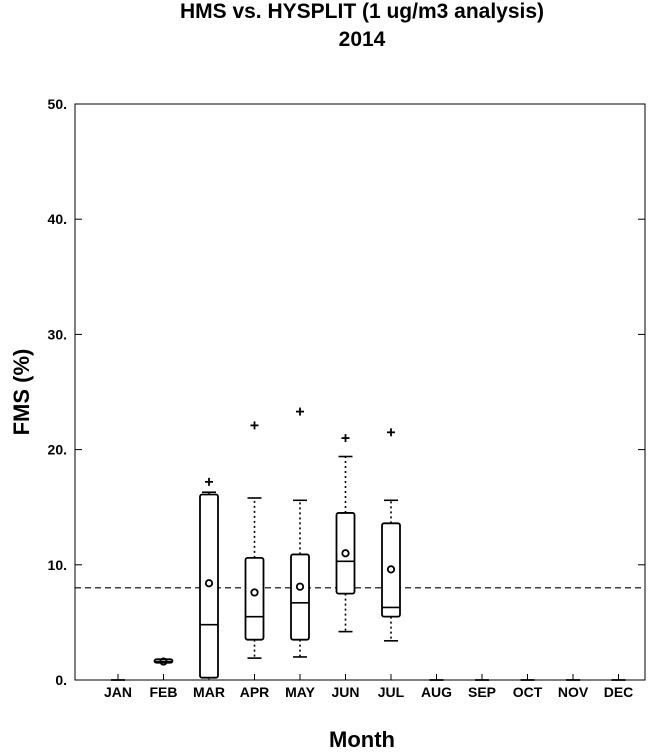 This screenshot has height=753, width=652. I want to click on chart-subtitle: 2014, so click(362, 39).